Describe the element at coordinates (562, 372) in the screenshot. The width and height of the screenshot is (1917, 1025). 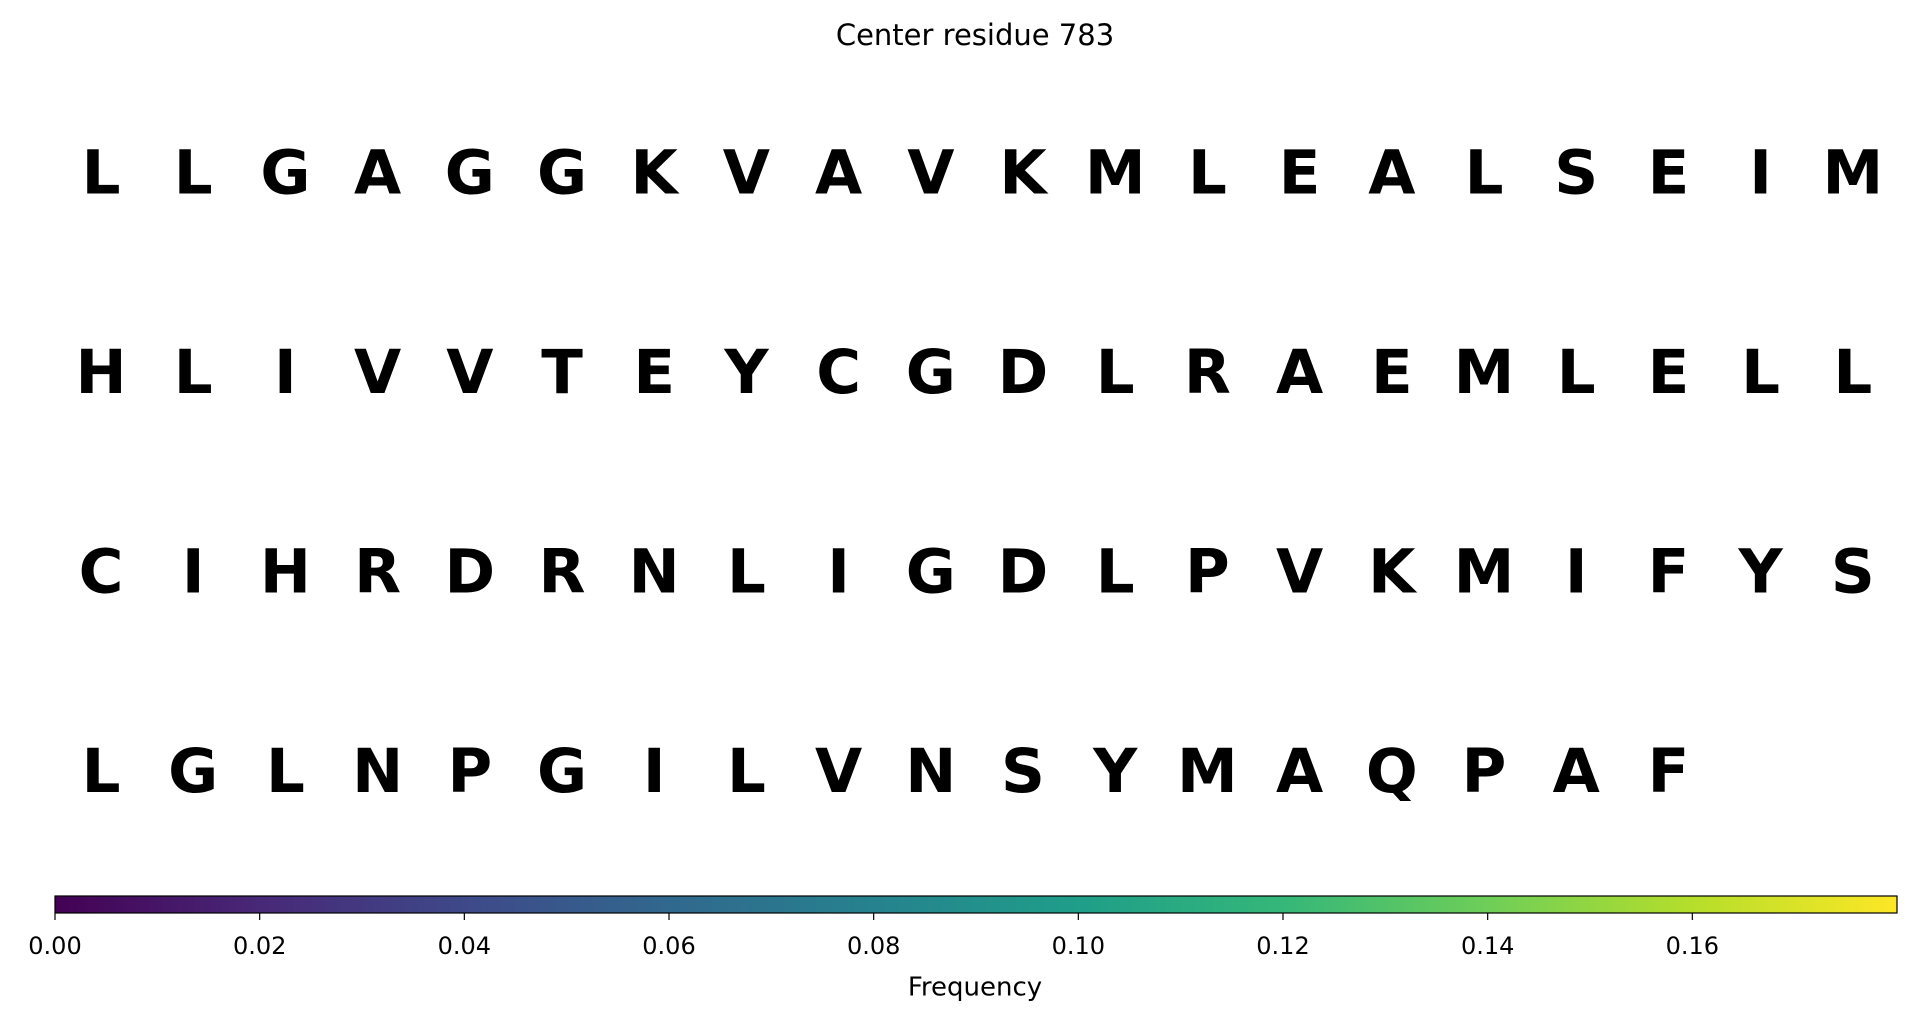
I see `residue-letter: T` at that location.